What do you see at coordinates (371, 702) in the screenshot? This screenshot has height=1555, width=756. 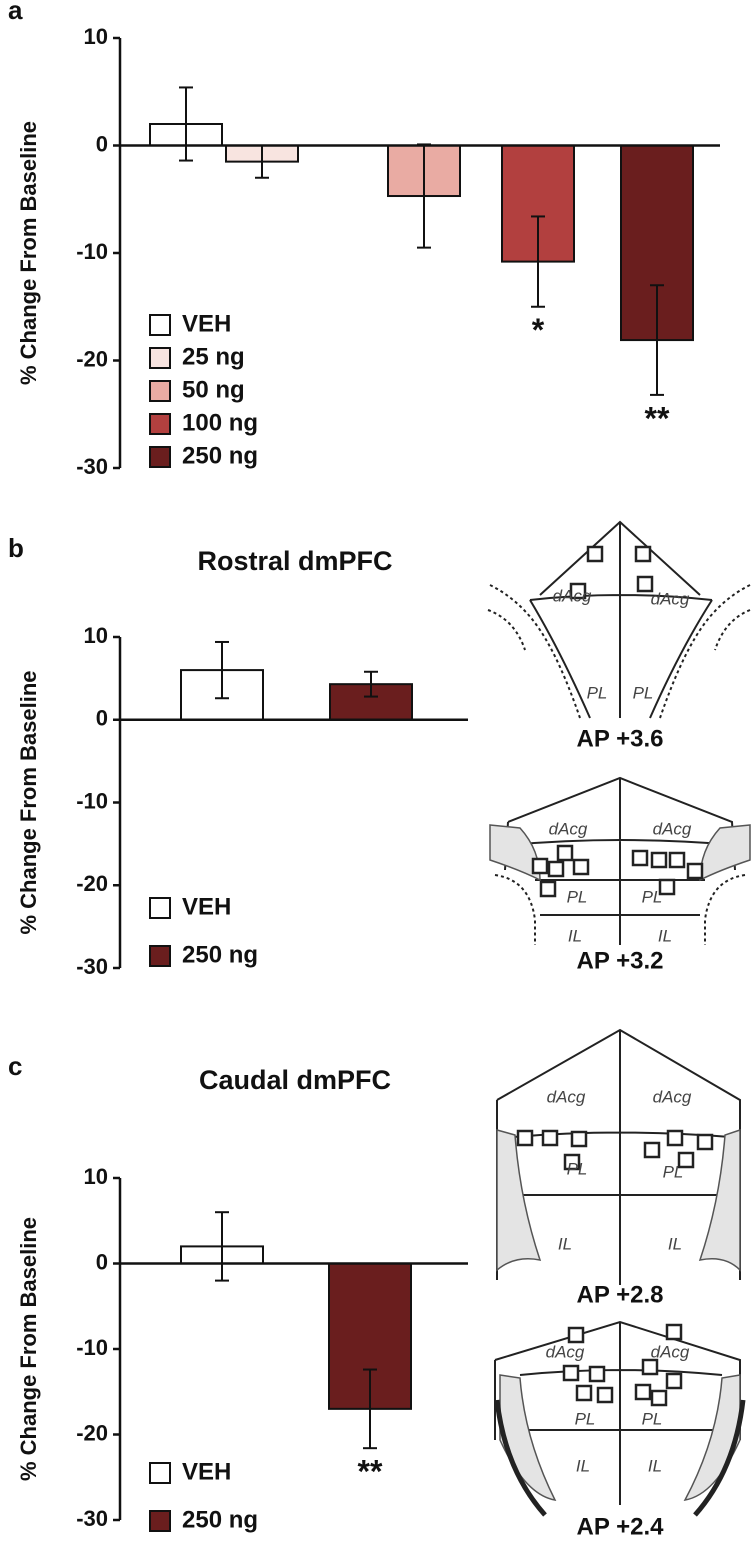 I see `bar` at bounding box center [371, 702].